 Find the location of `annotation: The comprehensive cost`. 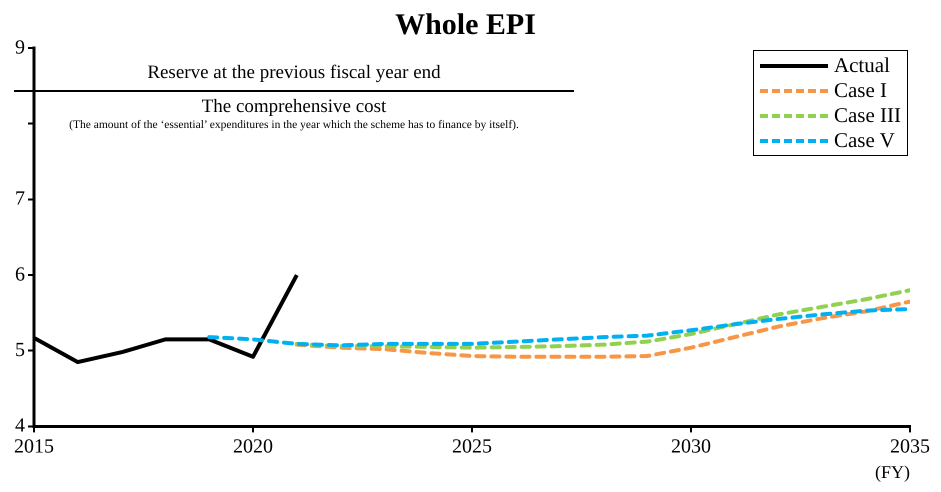

annotation: The comprehensive cost is located at coordinates (294, 106).